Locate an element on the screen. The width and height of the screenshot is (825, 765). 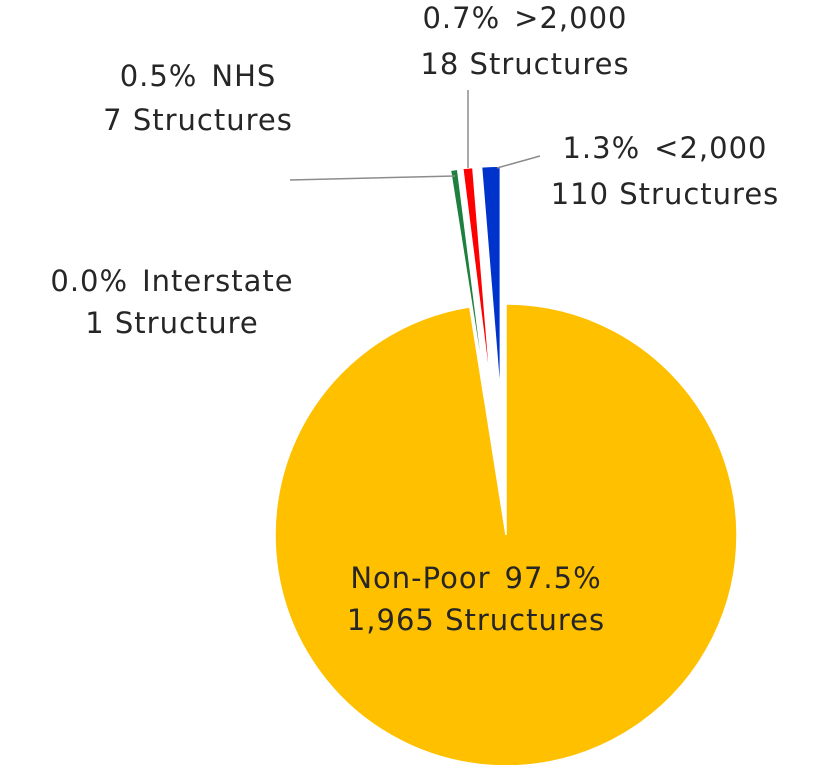
slice-label: 0.7% >2,000 is located at coordinates (524, 18).